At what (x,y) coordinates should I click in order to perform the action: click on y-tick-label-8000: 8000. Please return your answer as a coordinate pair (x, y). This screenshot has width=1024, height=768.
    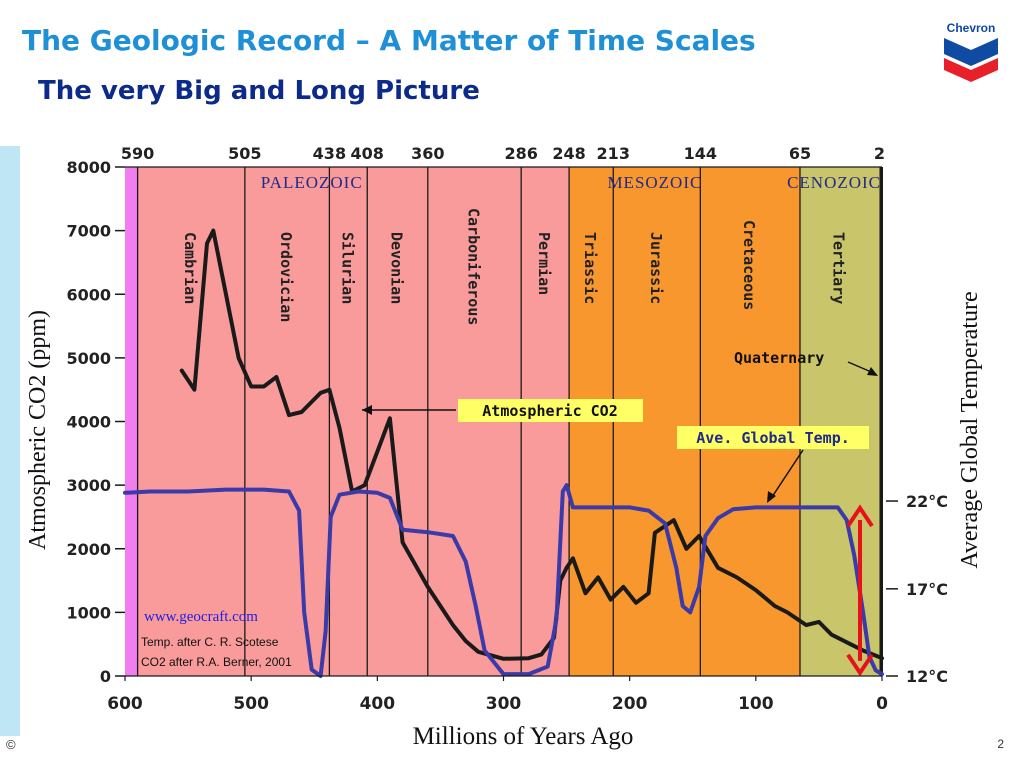
    Looking at the image, I should click on (88, 167).